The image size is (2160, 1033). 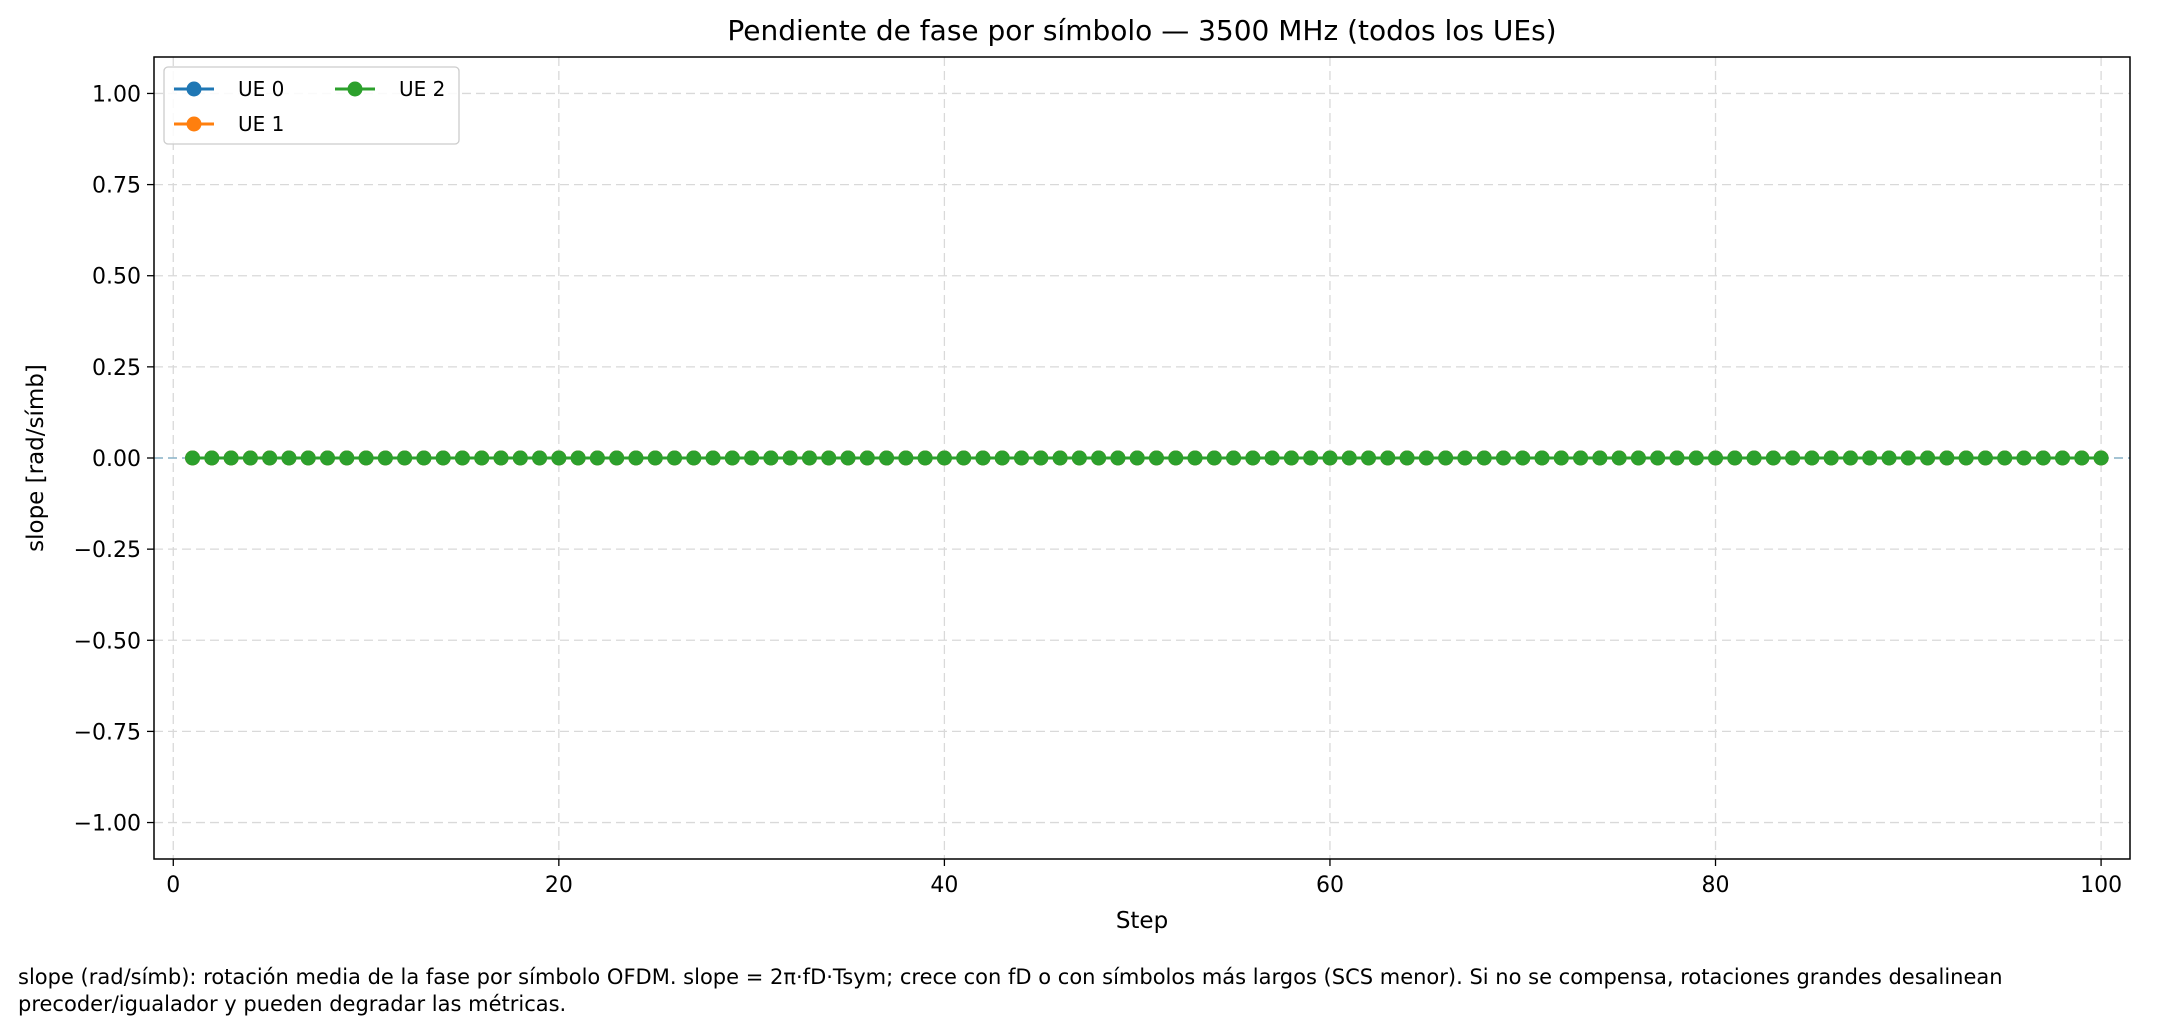 I want to click on x-tick-label: 100, so click(x=2101, y=885).